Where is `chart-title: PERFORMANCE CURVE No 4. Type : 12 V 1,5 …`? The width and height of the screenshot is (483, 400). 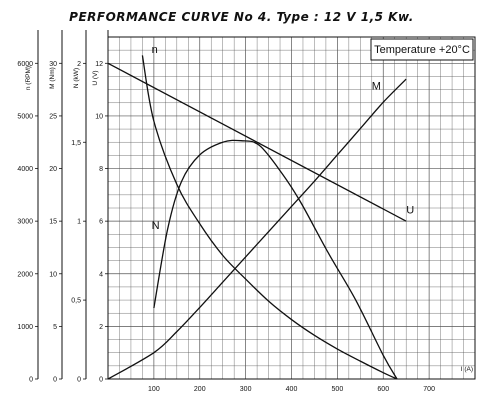
chart-title: PERFORMANCE CURVE No 4. Type : 12 V 1,5 … is located at coordinates (241, 17).